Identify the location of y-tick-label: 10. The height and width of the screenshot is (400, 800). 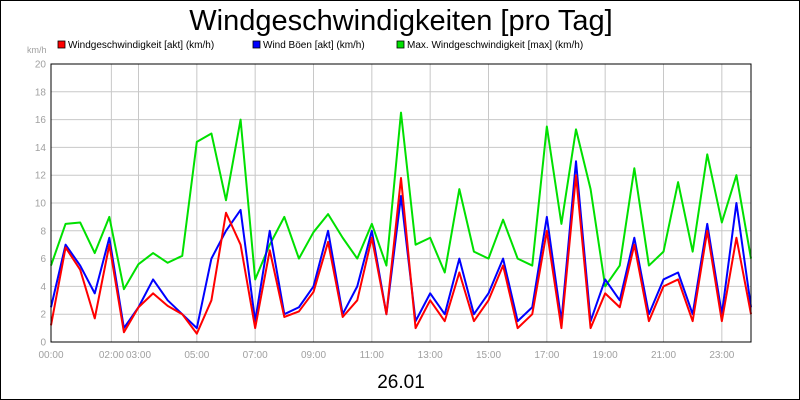
(41, 204).